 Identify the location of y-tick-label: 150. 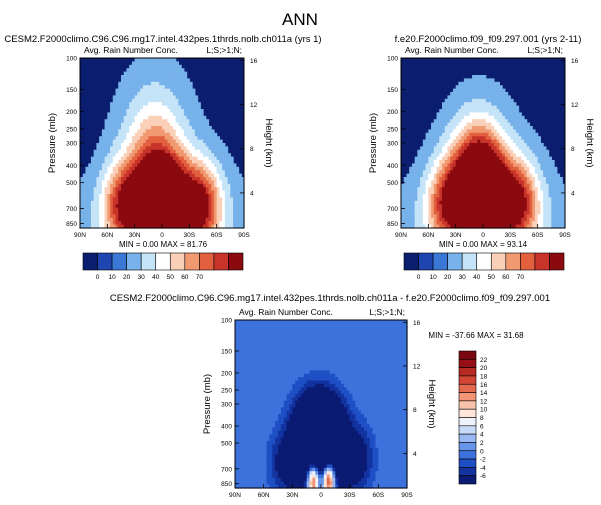
(392, 90).